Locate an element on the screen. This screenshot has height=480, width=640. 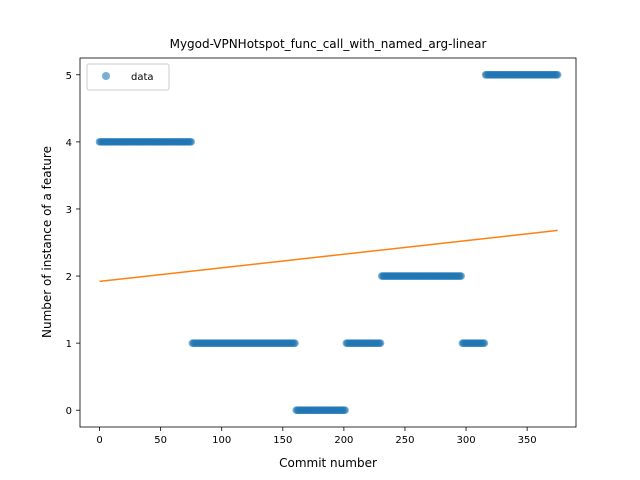
x-tick-label: 300 is located at coordinates (466, 440).